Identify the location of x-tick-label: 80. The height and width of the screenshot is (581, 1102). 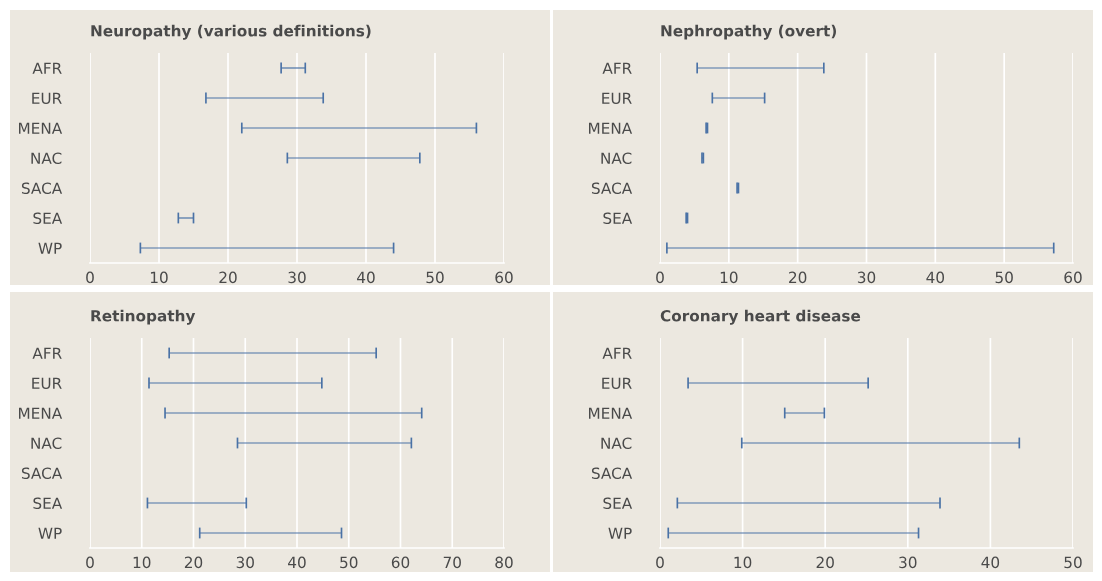
(504, 562).